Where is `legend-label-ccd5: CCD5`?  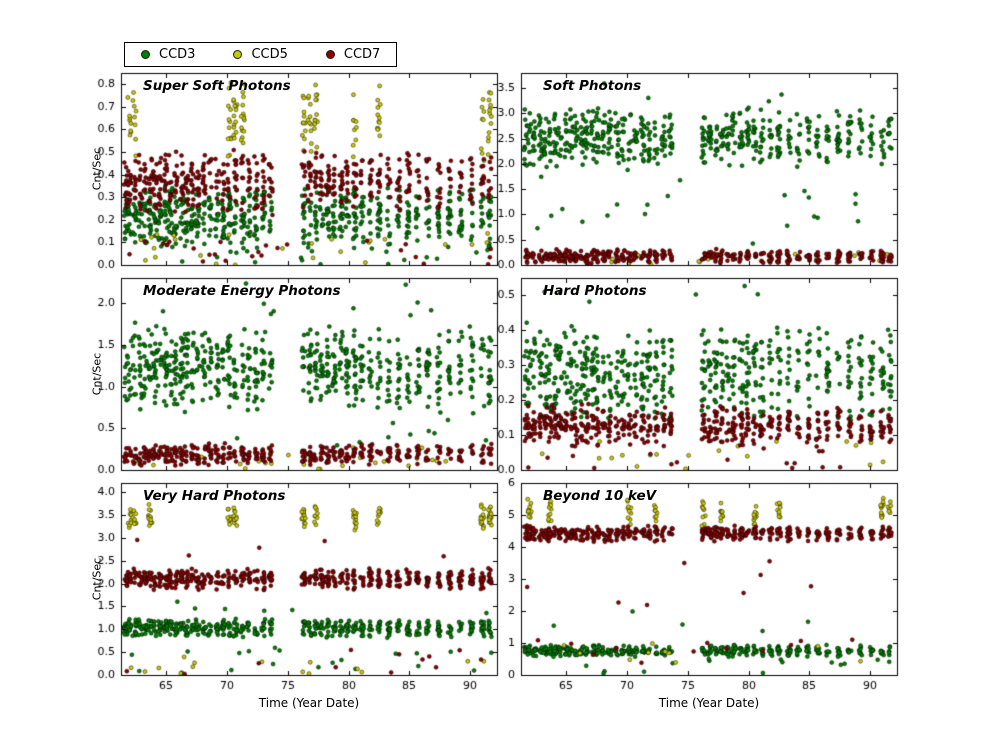
legend-label-ccd5: CCD5 is located at coordinates (269, 54).